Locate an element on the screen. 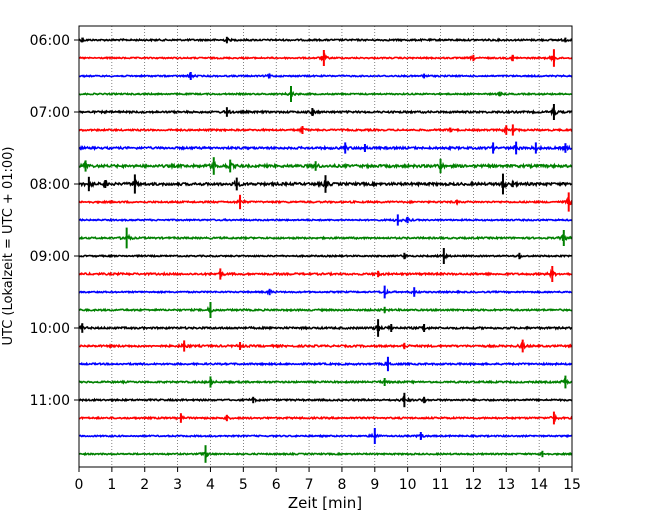  trace-09:30 is located at coordinates (325, 292).